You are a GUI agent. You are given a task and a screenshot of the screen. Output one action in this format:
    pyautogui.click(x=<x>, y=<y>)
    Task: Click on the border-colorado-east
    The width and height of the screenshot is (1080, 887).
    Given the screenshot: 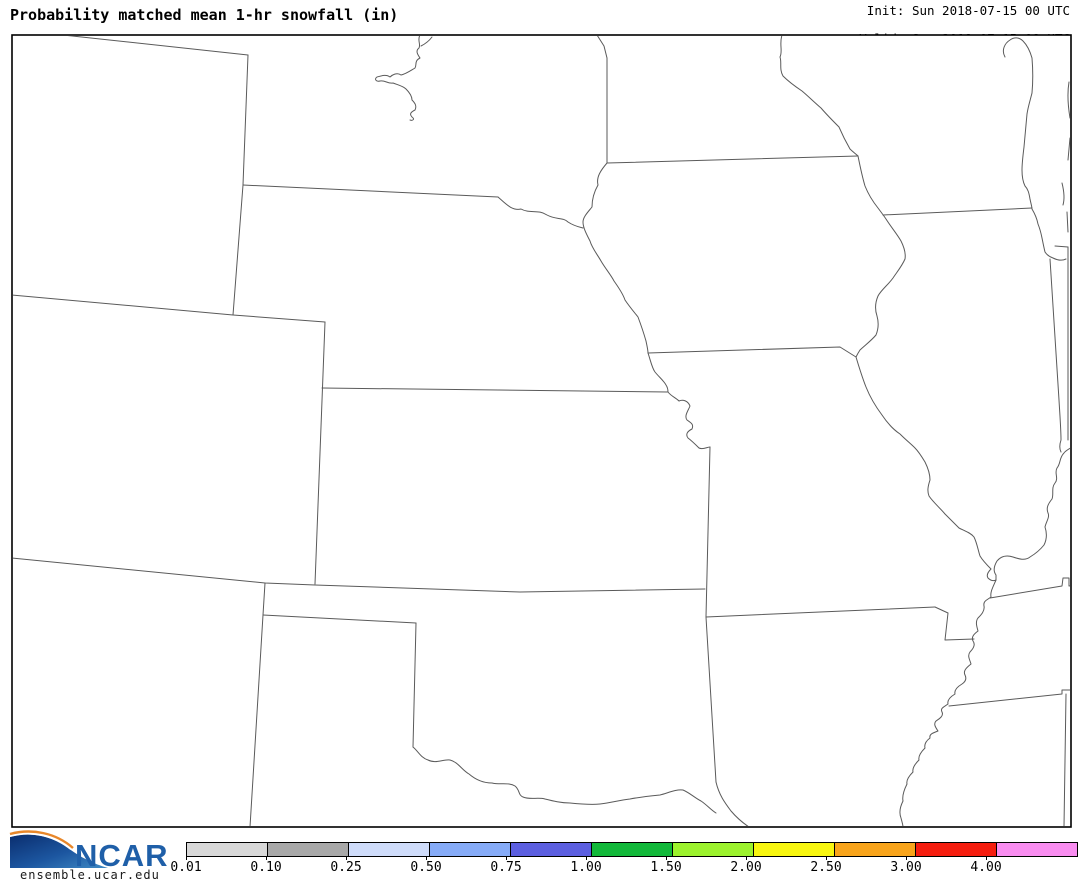 What is the action you would take?
    pyautogui.click(x=320, y=453)
    